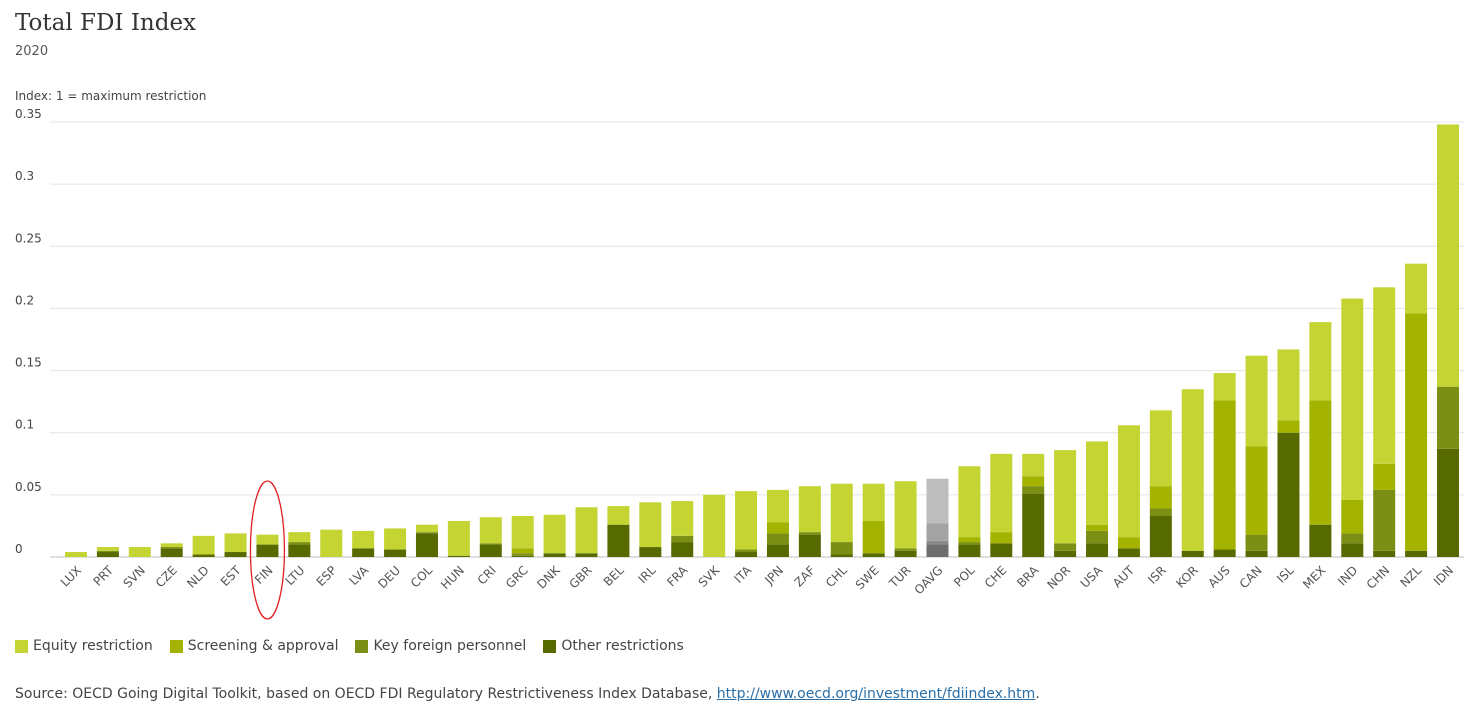 This screenshot has width=1480, height=716. I want to click on legend-item-equity: Equity restriction, so click(84, 646).